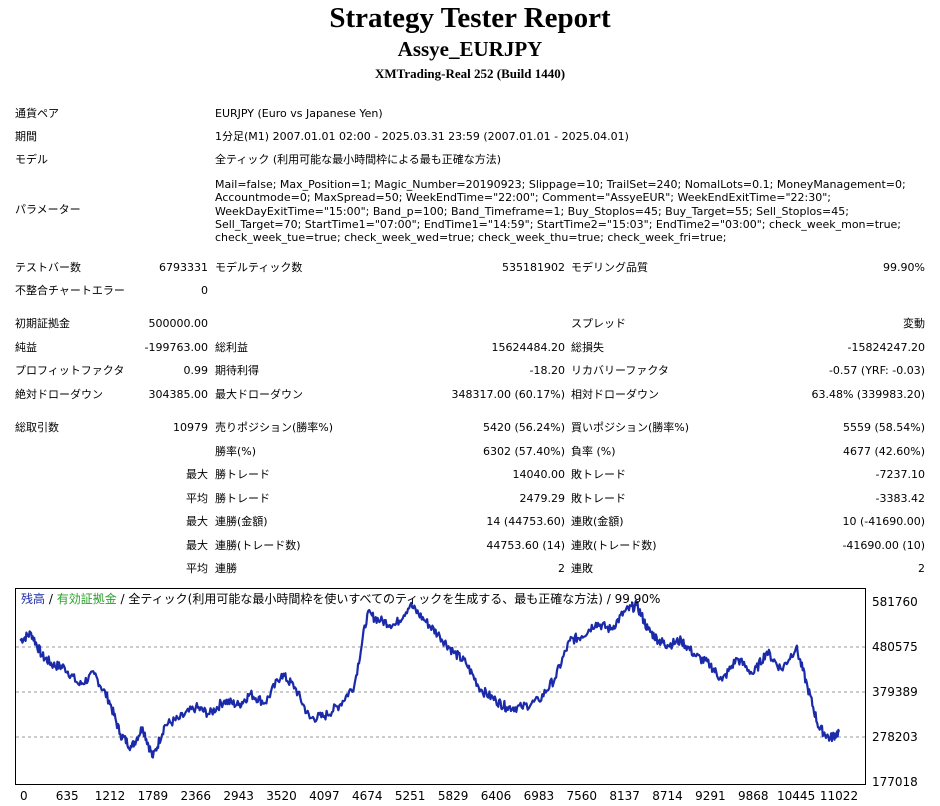  Describe the element at coordinates (259, 394) in the screenshot. I see `max-dd-label: 最大ドローダウン` at that location.